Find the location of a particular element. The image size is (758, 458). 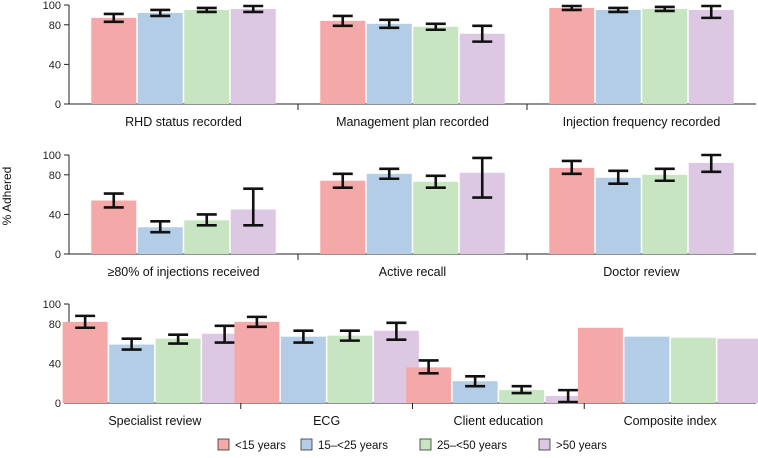

legend-label: <15 years is located at coordinates (260, 446).